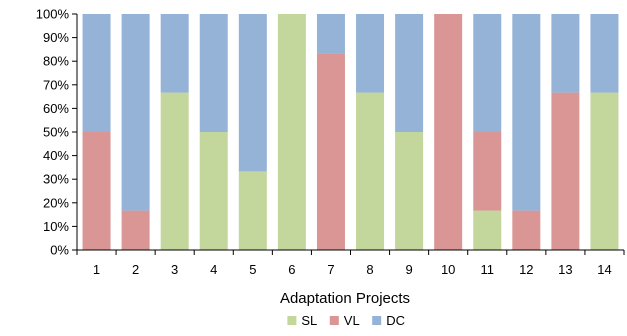 This screenshot has width=627, height=336. What do you see at coordinates (56, 108) in the screenshot?
I see `y-tick-label: 60%` at bounding box center [56, 108].